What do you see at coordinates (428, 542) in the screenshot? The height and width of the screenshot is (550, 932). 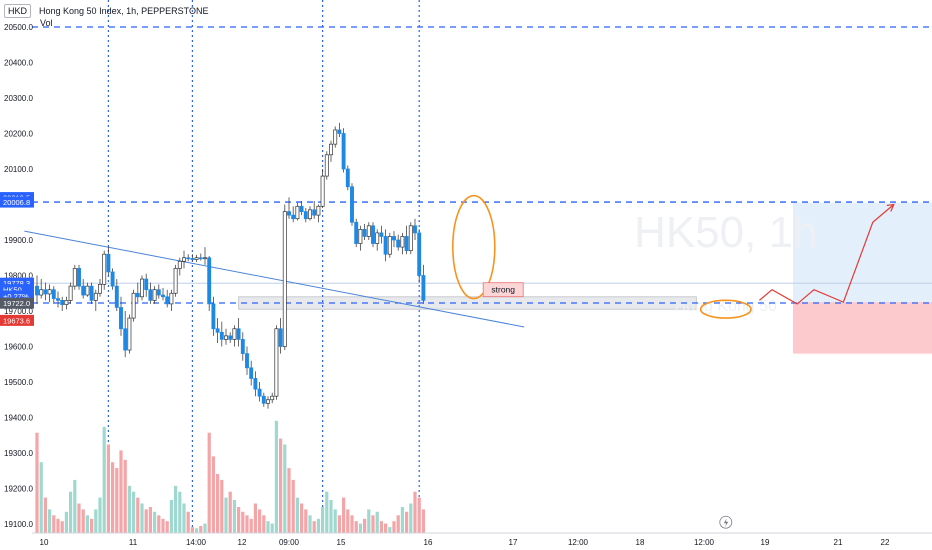 I see `x-tick-label: 16` at bounding box center [428, 542].